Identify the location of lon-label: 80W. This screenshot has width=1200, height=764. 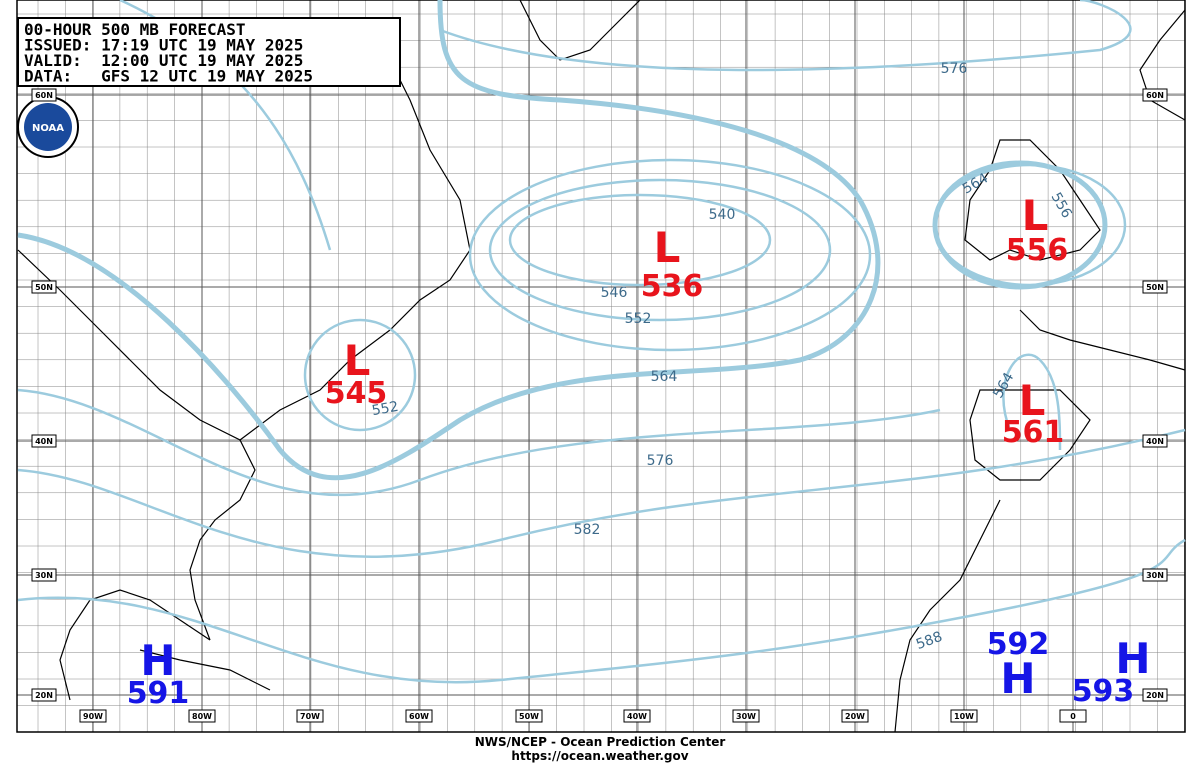
(202, 716).